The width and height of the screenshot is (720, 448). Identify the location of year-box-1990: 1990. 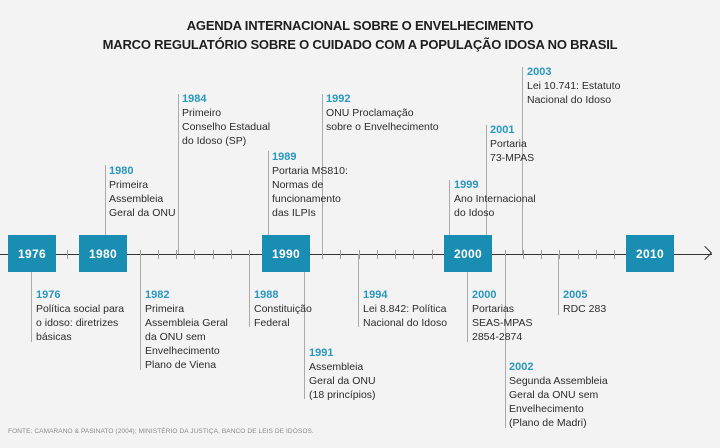
(286, 253).